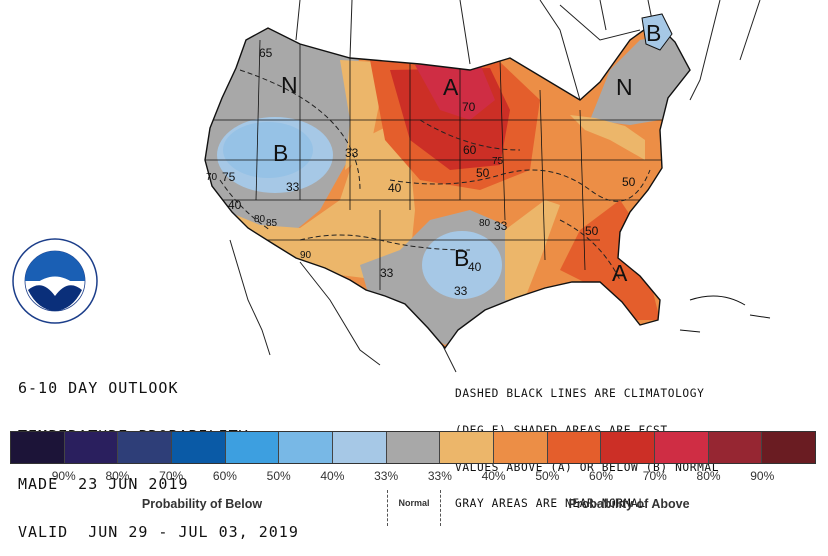 The height and width of the screenshot is (556, 828). What do you see at coordinates (587, 467) in the screenshot?
I see `legend-note-line: VALUES ABOVE (A) OR BELOW (B) NORMAL` at bounding box center [587, 467].